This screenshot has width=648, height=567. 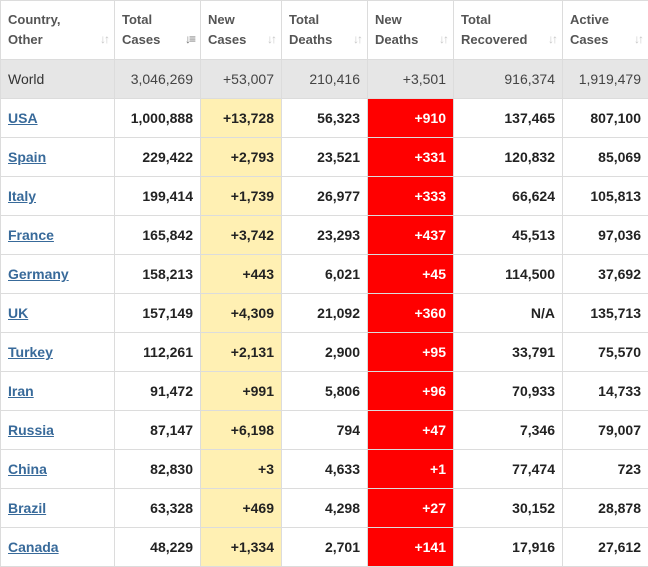 What do you see at coordinates (38, 274) in the screenshot?
I see `country-link: Germany` at bounding box center [38, 274].